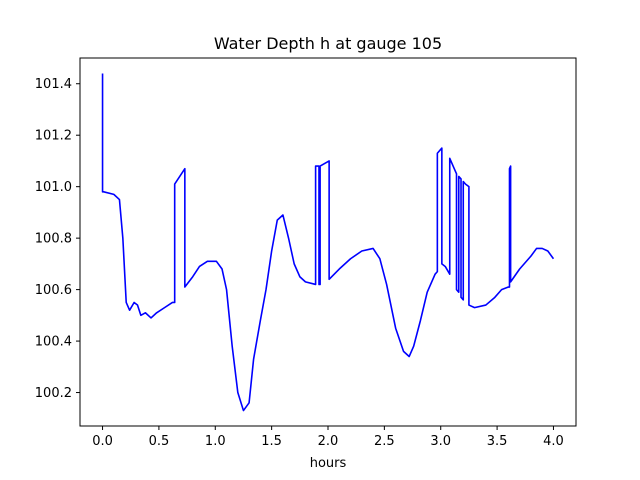 This screenshot has width=640, height=480. What do you see at coordinates (53, 136) in the screenshot?
I see `y-tick-label: 101.2` at bounding box center [53, 136].